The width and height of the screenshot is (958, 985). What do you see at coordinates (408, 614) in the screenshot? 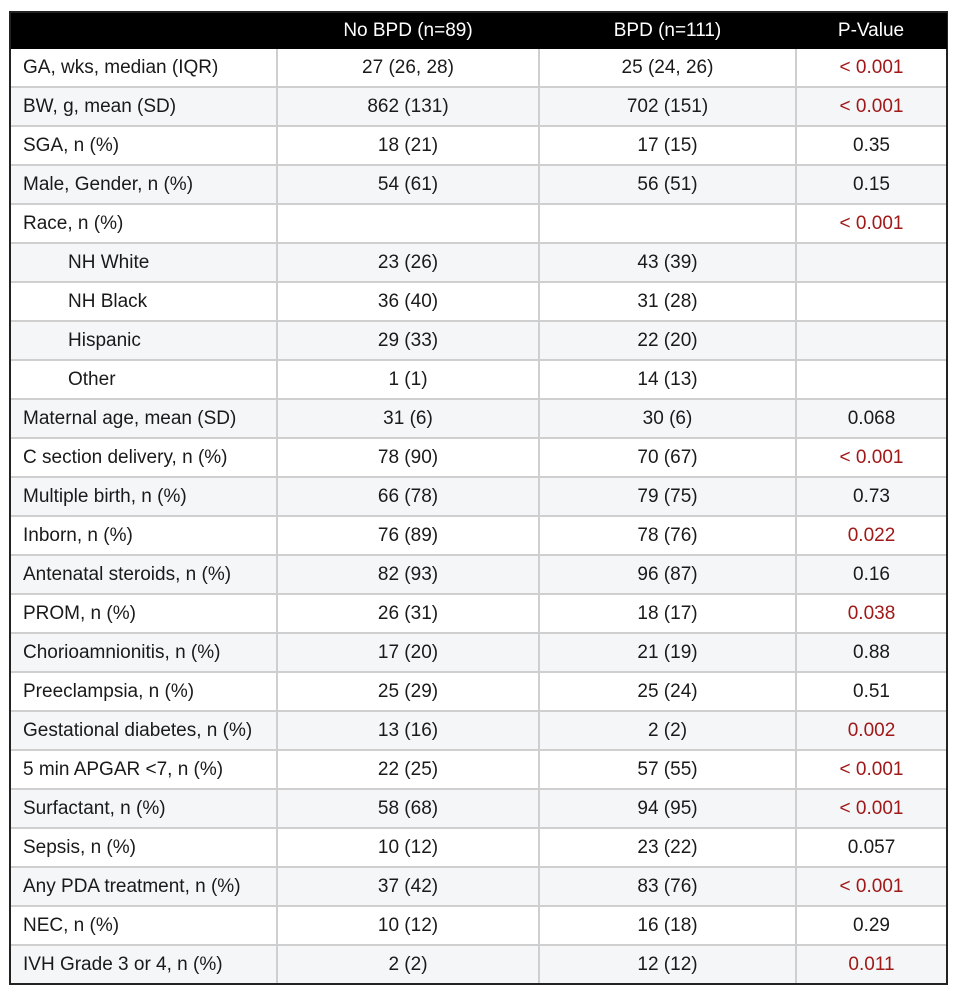
I see `cell-no-bpd: 26 (31)` at bounding box center [408, 614].